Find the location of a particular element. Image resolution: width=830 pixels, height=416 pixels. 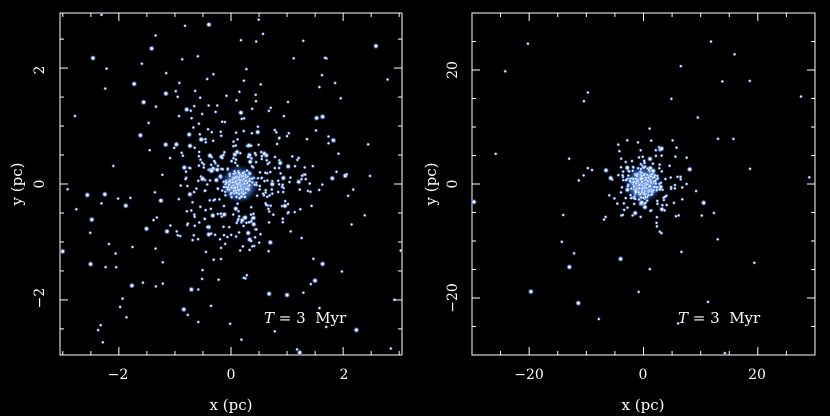

y-axis-label: y (pc) is located at coordinates (17, 185).